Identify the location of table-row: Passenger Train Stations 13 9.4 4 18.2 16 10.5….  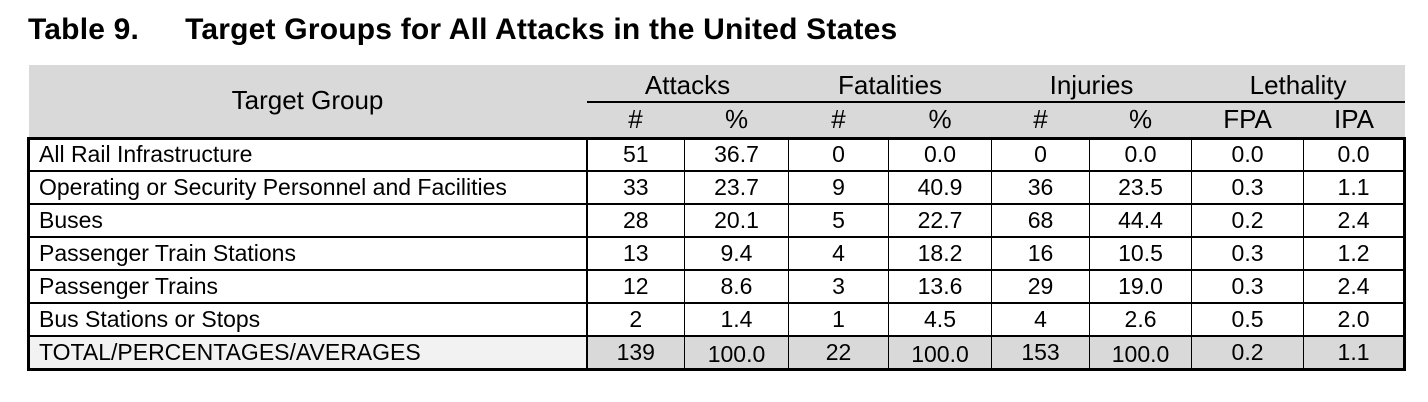
(717, 253).